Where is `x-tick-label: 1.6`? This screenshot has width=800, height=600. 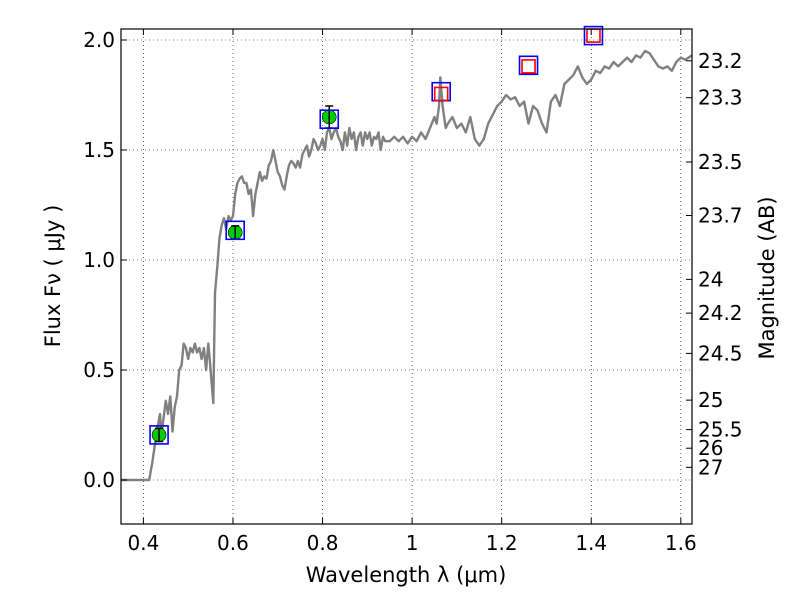 x-tick-label: 1.6 is located at coordinates (681, 543).